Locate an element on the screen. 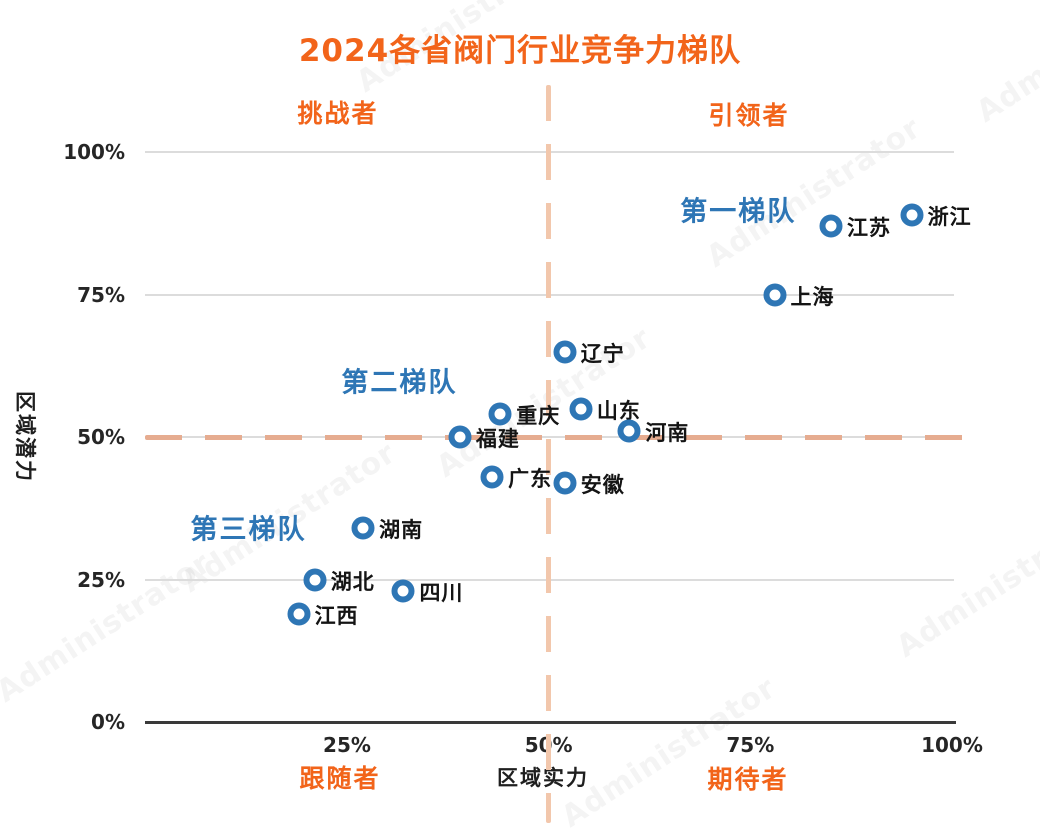 This screenshot has height=840, width=1040. y-tick-label-25: 25% is located at coordinates (101, 579).